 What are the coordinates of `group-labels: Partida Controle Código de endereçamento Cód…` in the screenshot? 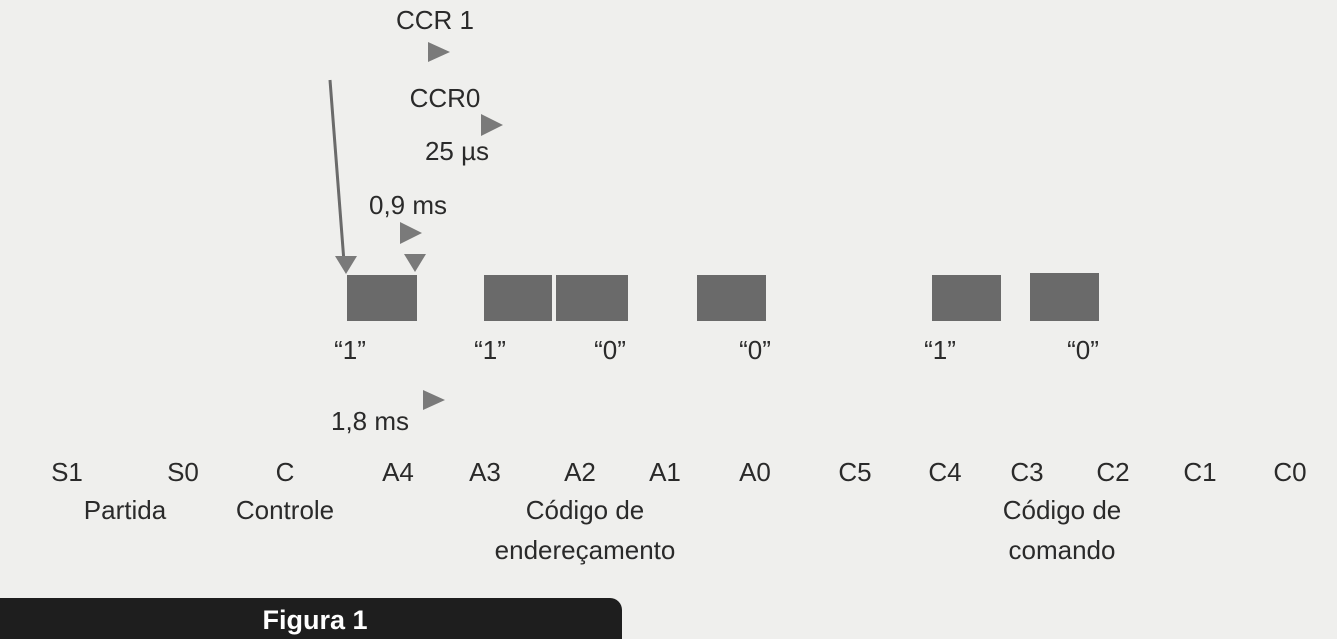 It's located at (602, 530).